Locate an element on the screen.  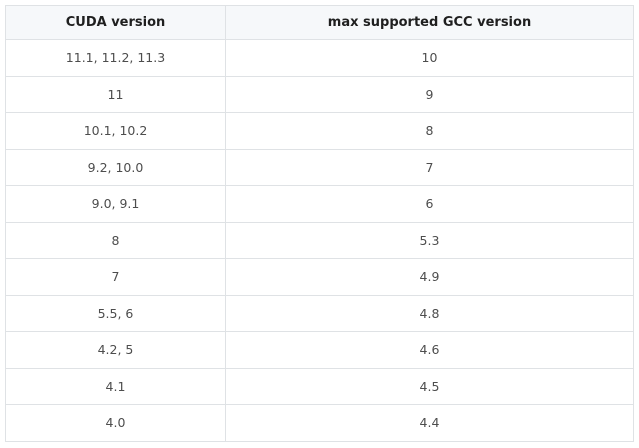
table-row: 10.1, 10.2 8 is located at coordinates (319, 131).